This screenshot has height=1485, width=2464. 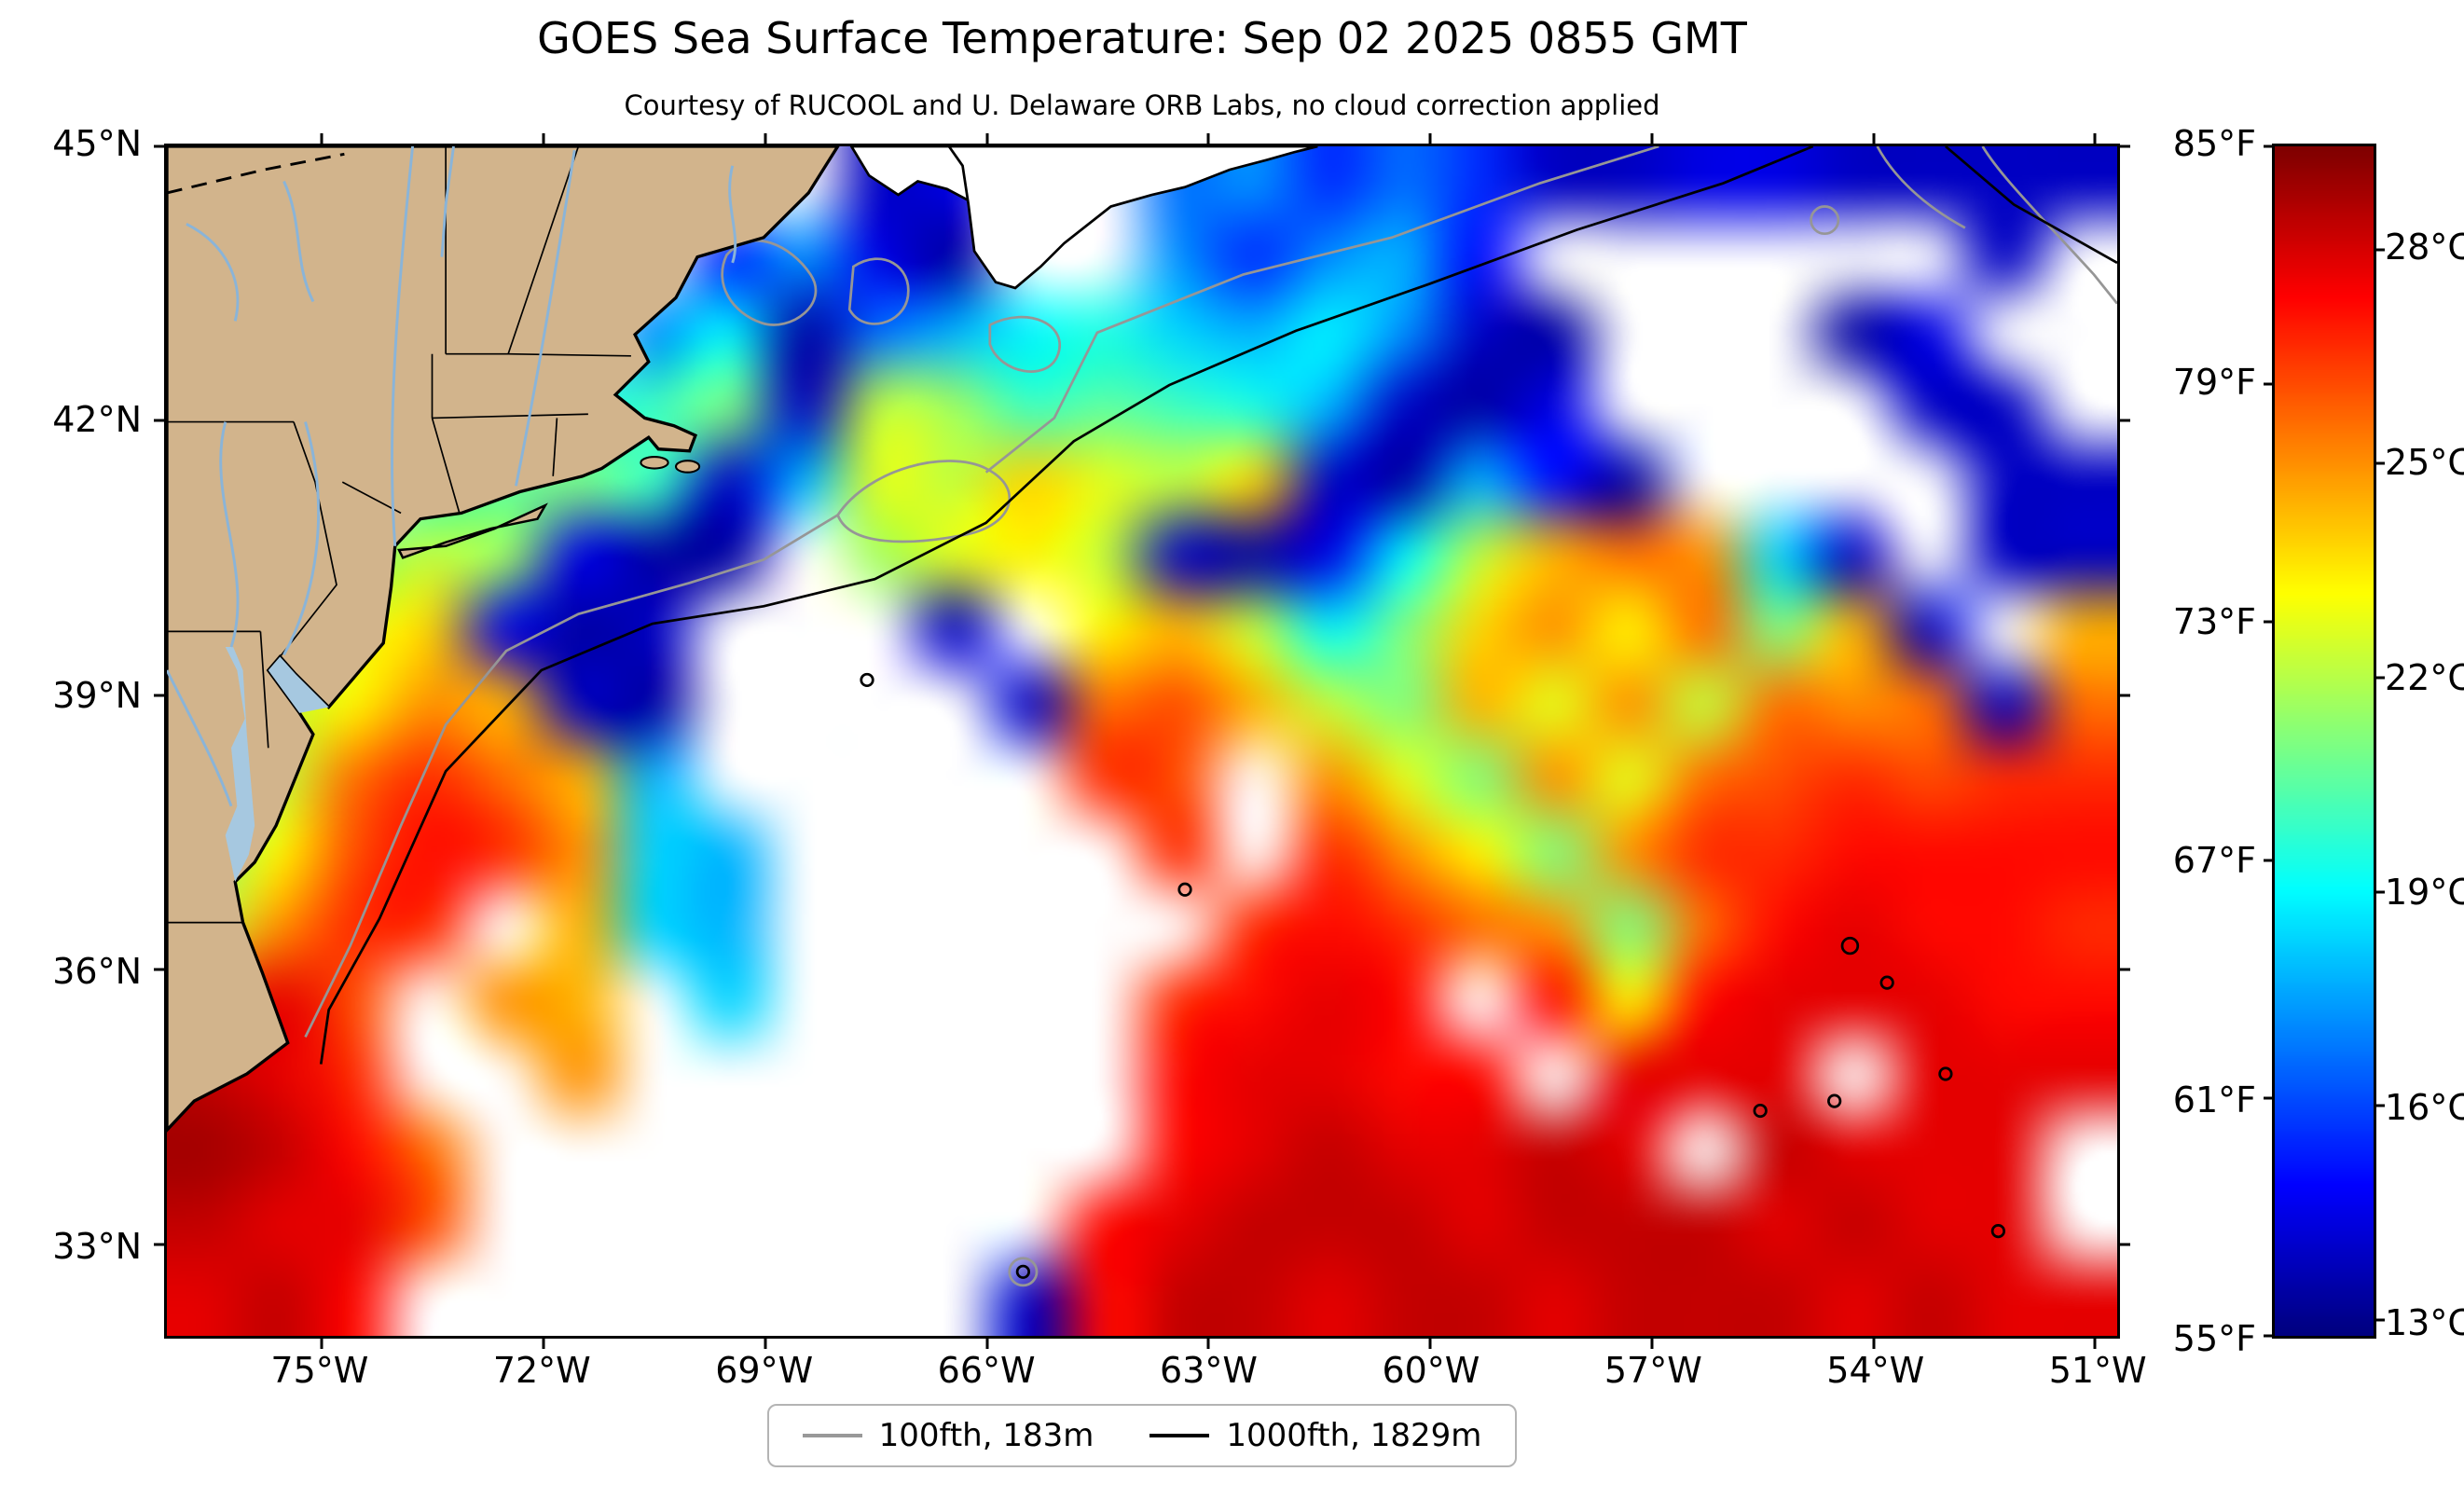 I want to click on y-tick-label: 36°N, so click(x=97, y=971).